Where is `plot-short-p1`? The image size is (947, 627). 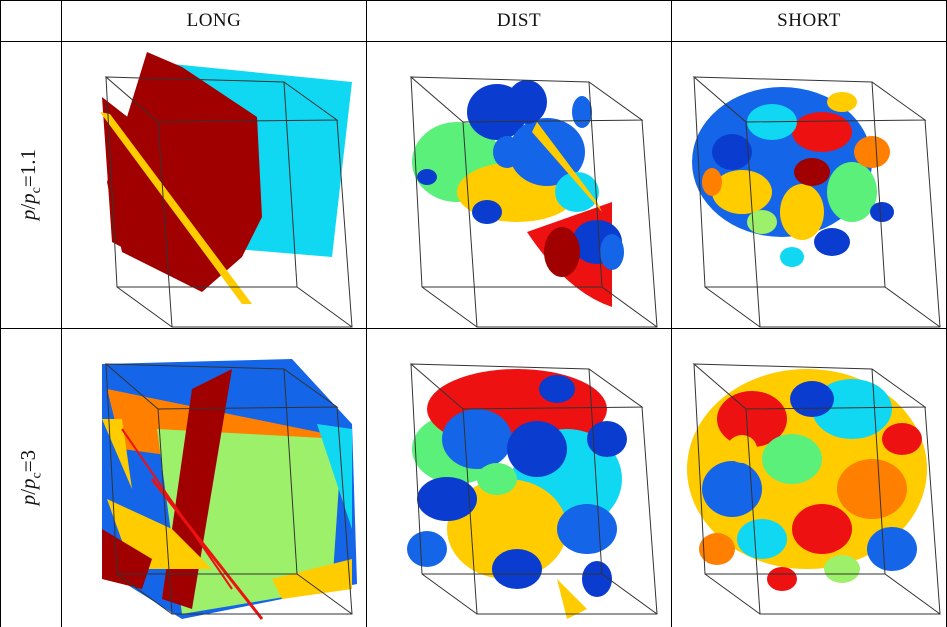 plot-short-p1 is located at coordinates (809, 185).